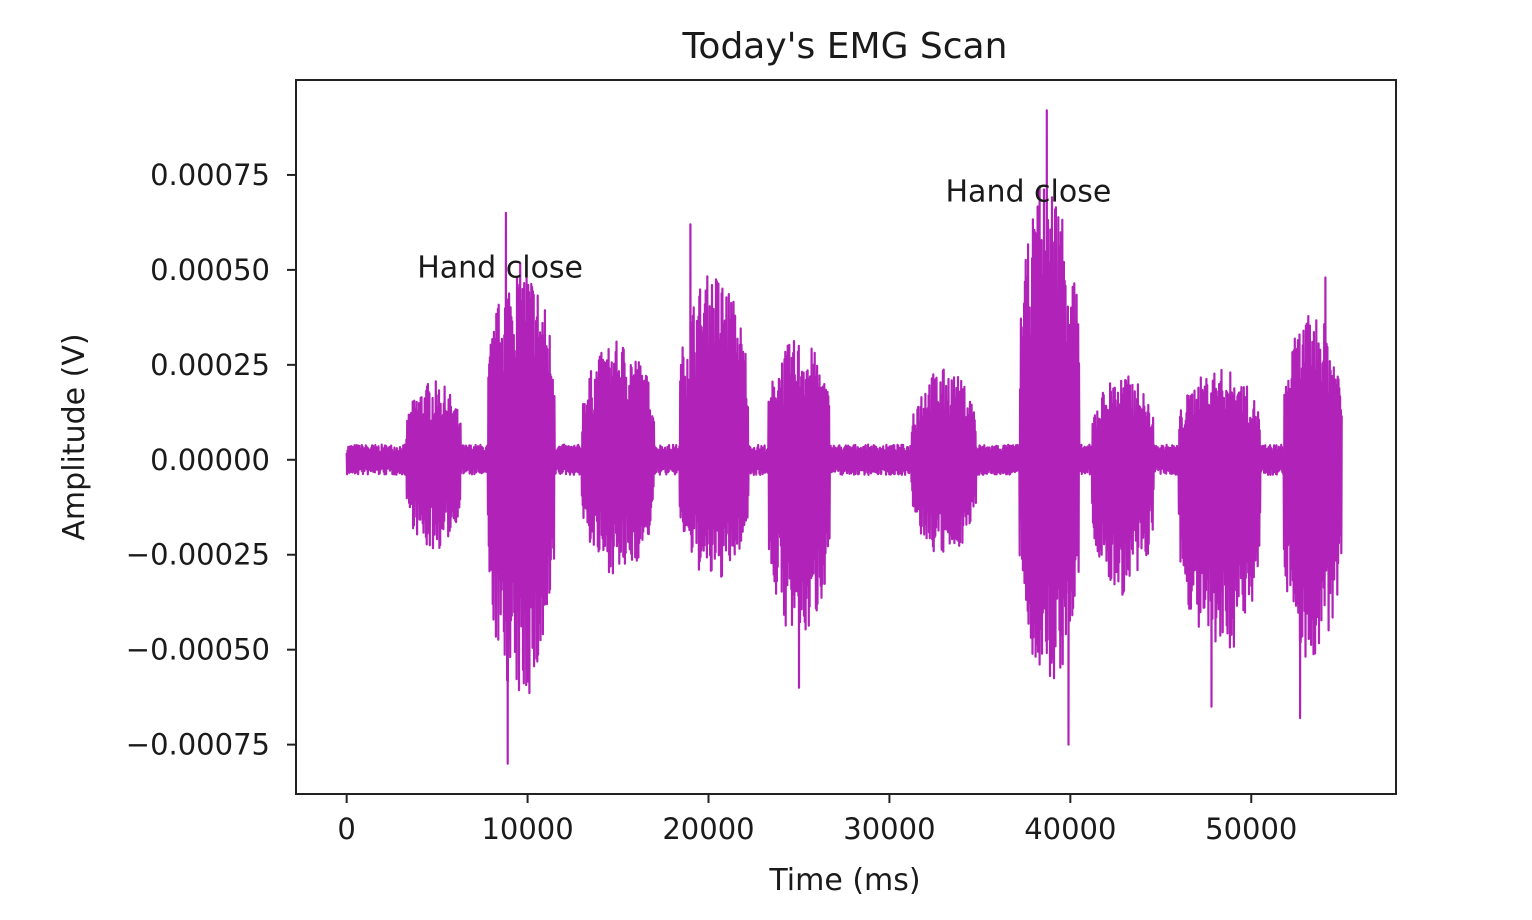 This screenshot has height=920, width=1532. What do you see at coordinates (210, 175) in the screenshot?
I see `y-tick-label: 0.00075` at bounding box center [210, 175].